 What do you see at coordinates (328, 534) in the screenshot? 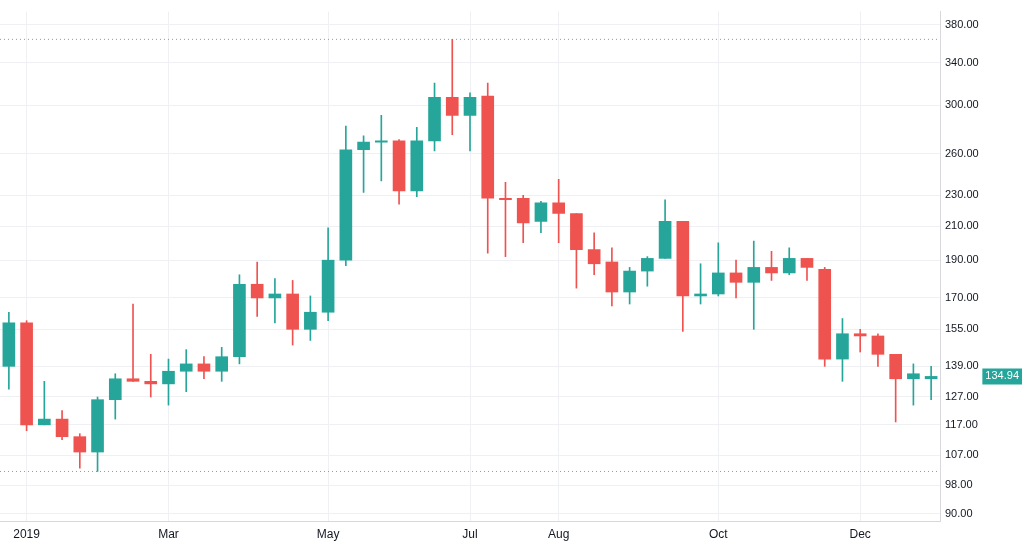
I see `x-tick-label: May` at bounding box center [328, 534].